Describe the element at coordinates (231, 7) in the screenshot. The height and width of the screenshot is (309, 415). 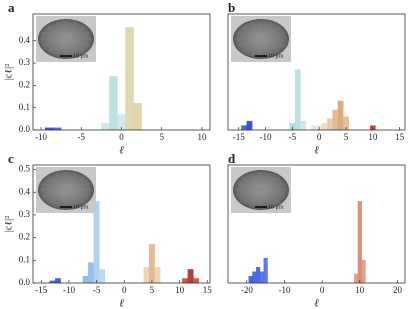
I see `panel-label: b` at that location.